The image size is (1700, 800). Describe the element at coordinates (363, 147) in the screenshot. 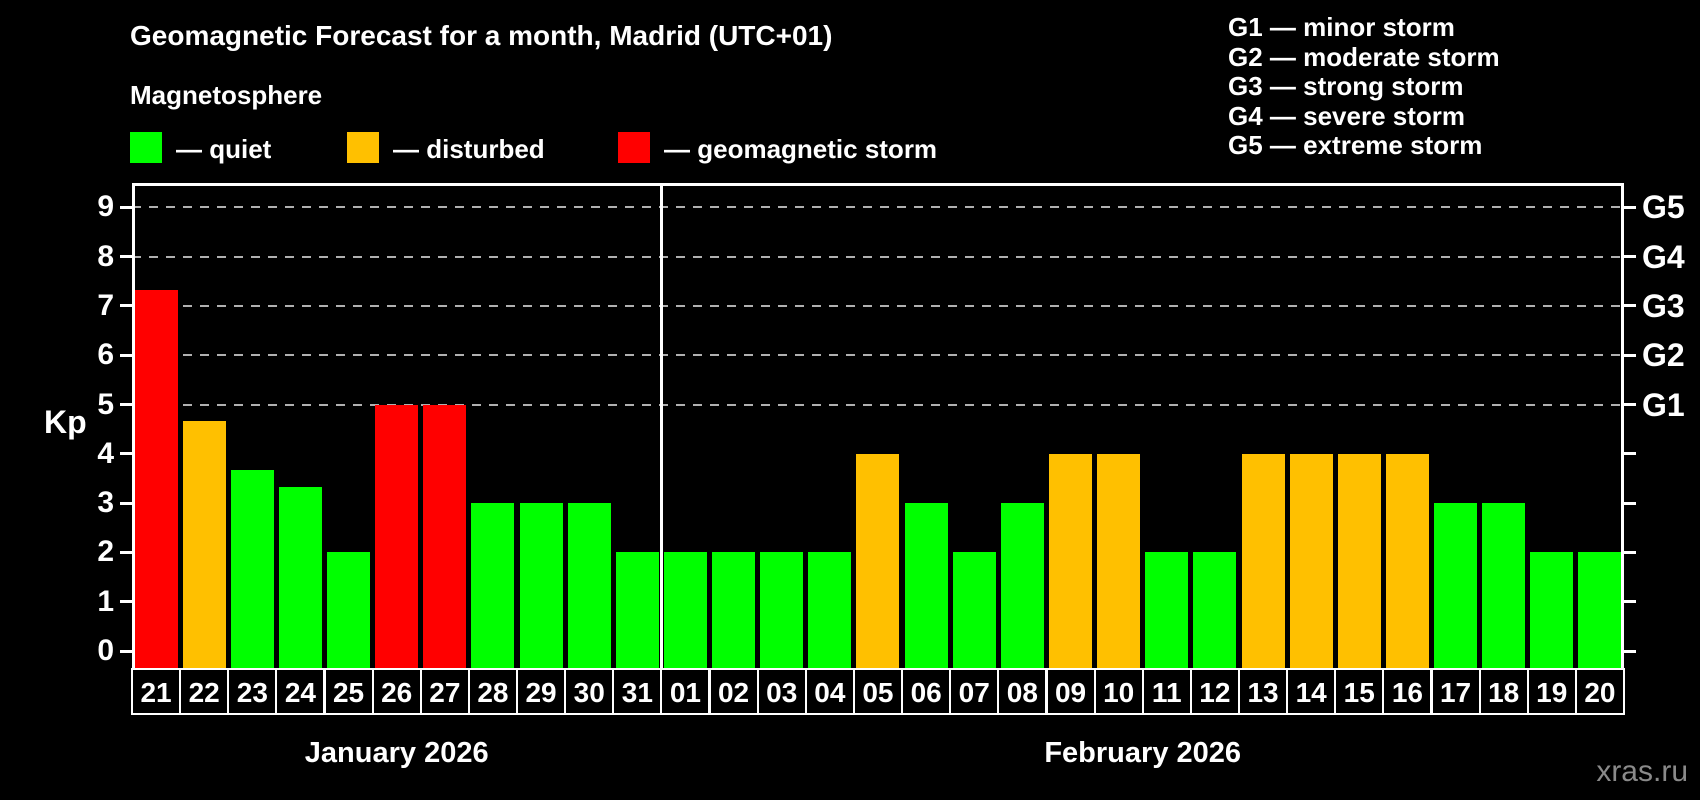

I see `disturbed-swatch-icon` at that location.